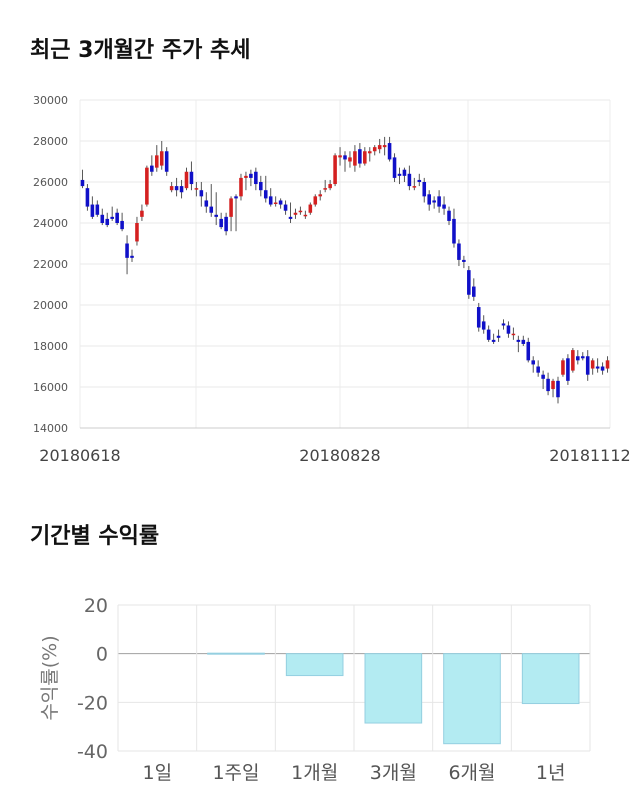 The image size is (640, 810). I want to click on x-tick-label: 1주일, so click(235, 773).